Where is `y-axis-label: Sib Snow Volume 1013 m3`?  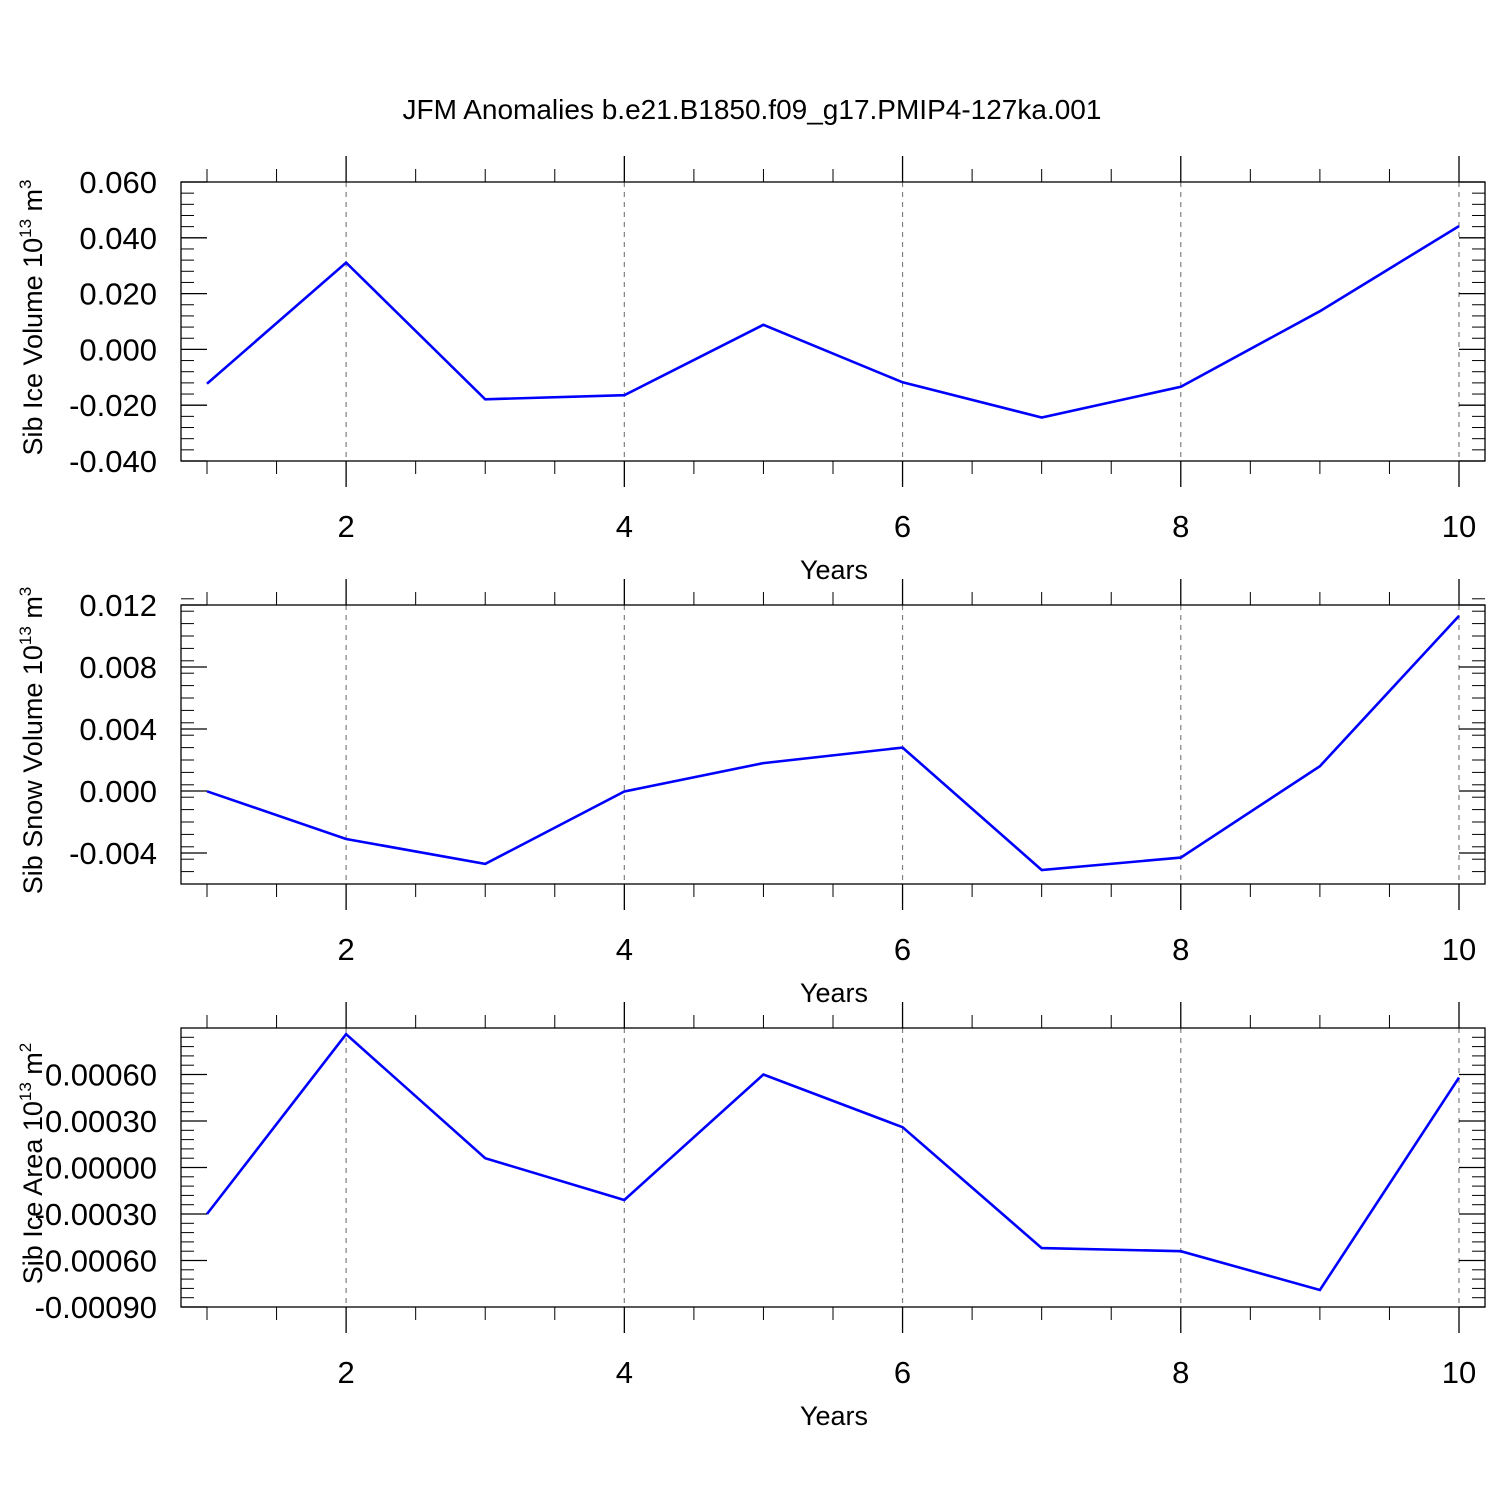
y-axis-label: Sib Snow Volume 1013 m3 is located at coordinates (32, 741).